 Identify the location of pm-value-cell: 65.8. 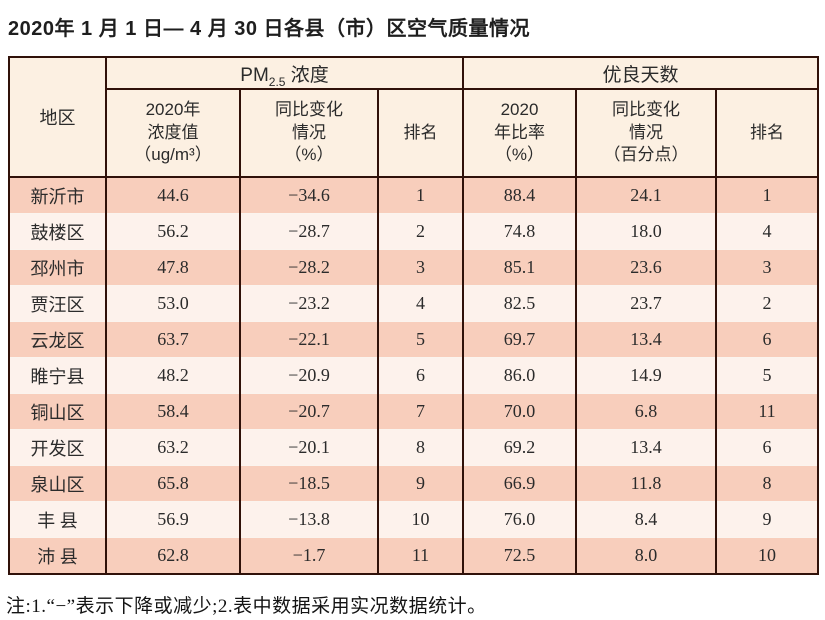
(172, 483).